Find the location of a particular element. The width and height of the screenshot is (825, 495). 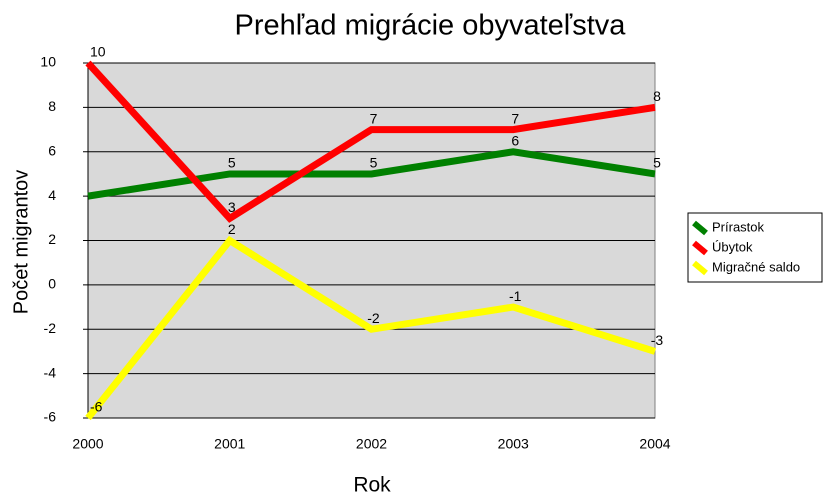

series-line is located at coordinates (371, 174).